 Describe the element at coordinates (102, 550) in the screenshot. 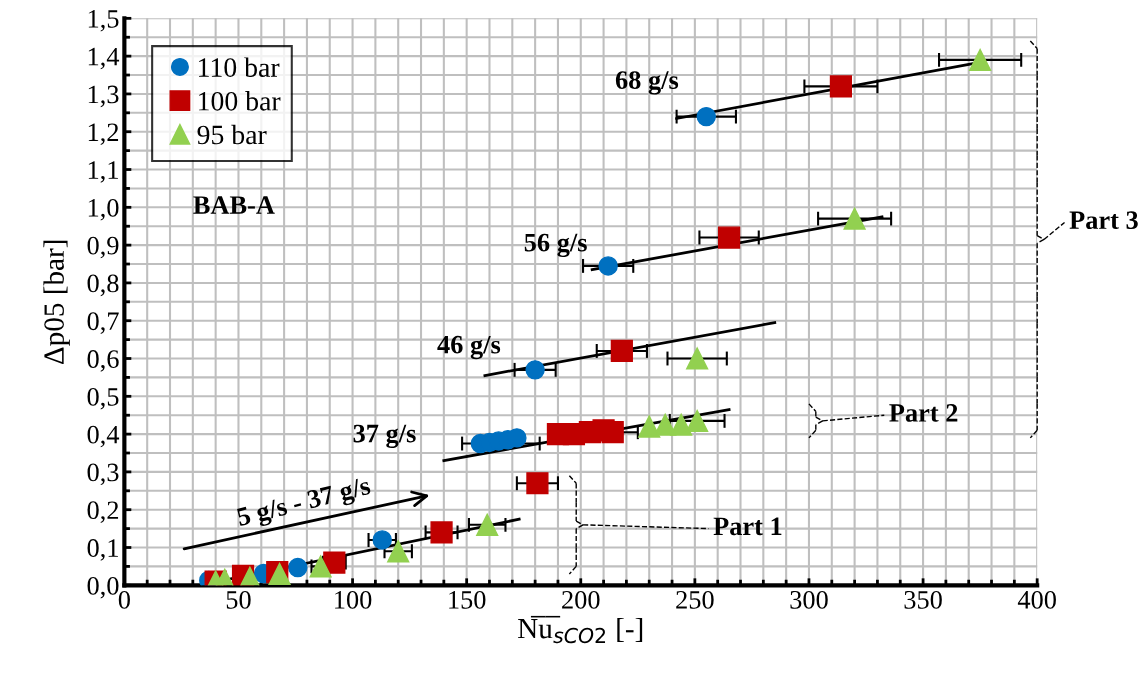

I see `y-tick-label: 0,1` at that location.